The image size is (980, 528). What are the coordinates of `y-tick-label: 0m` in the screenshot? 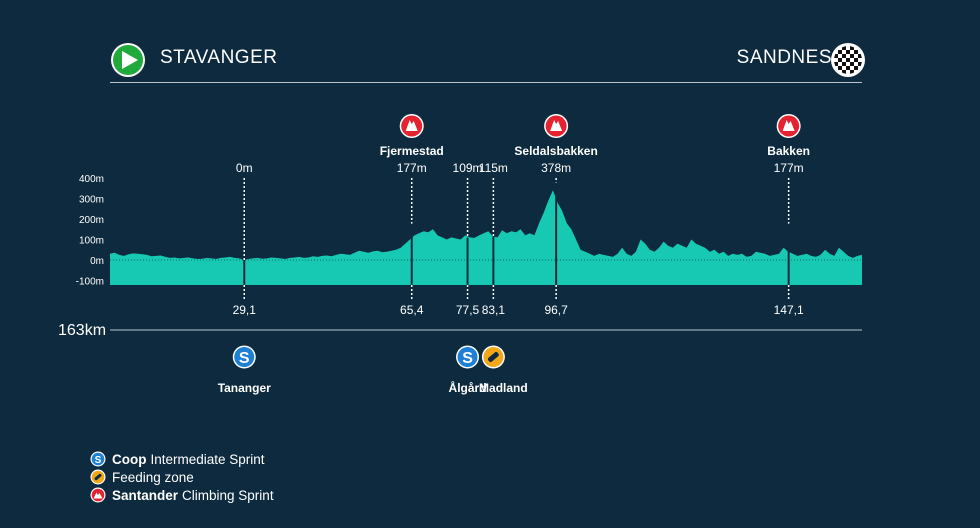 It's located at (97, 261).